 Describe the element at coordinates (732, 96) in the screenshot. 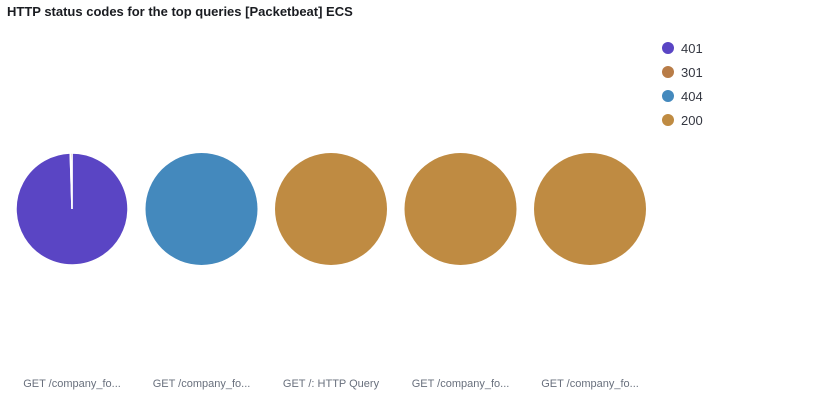

I see `legend-item-404: 404` at that location.